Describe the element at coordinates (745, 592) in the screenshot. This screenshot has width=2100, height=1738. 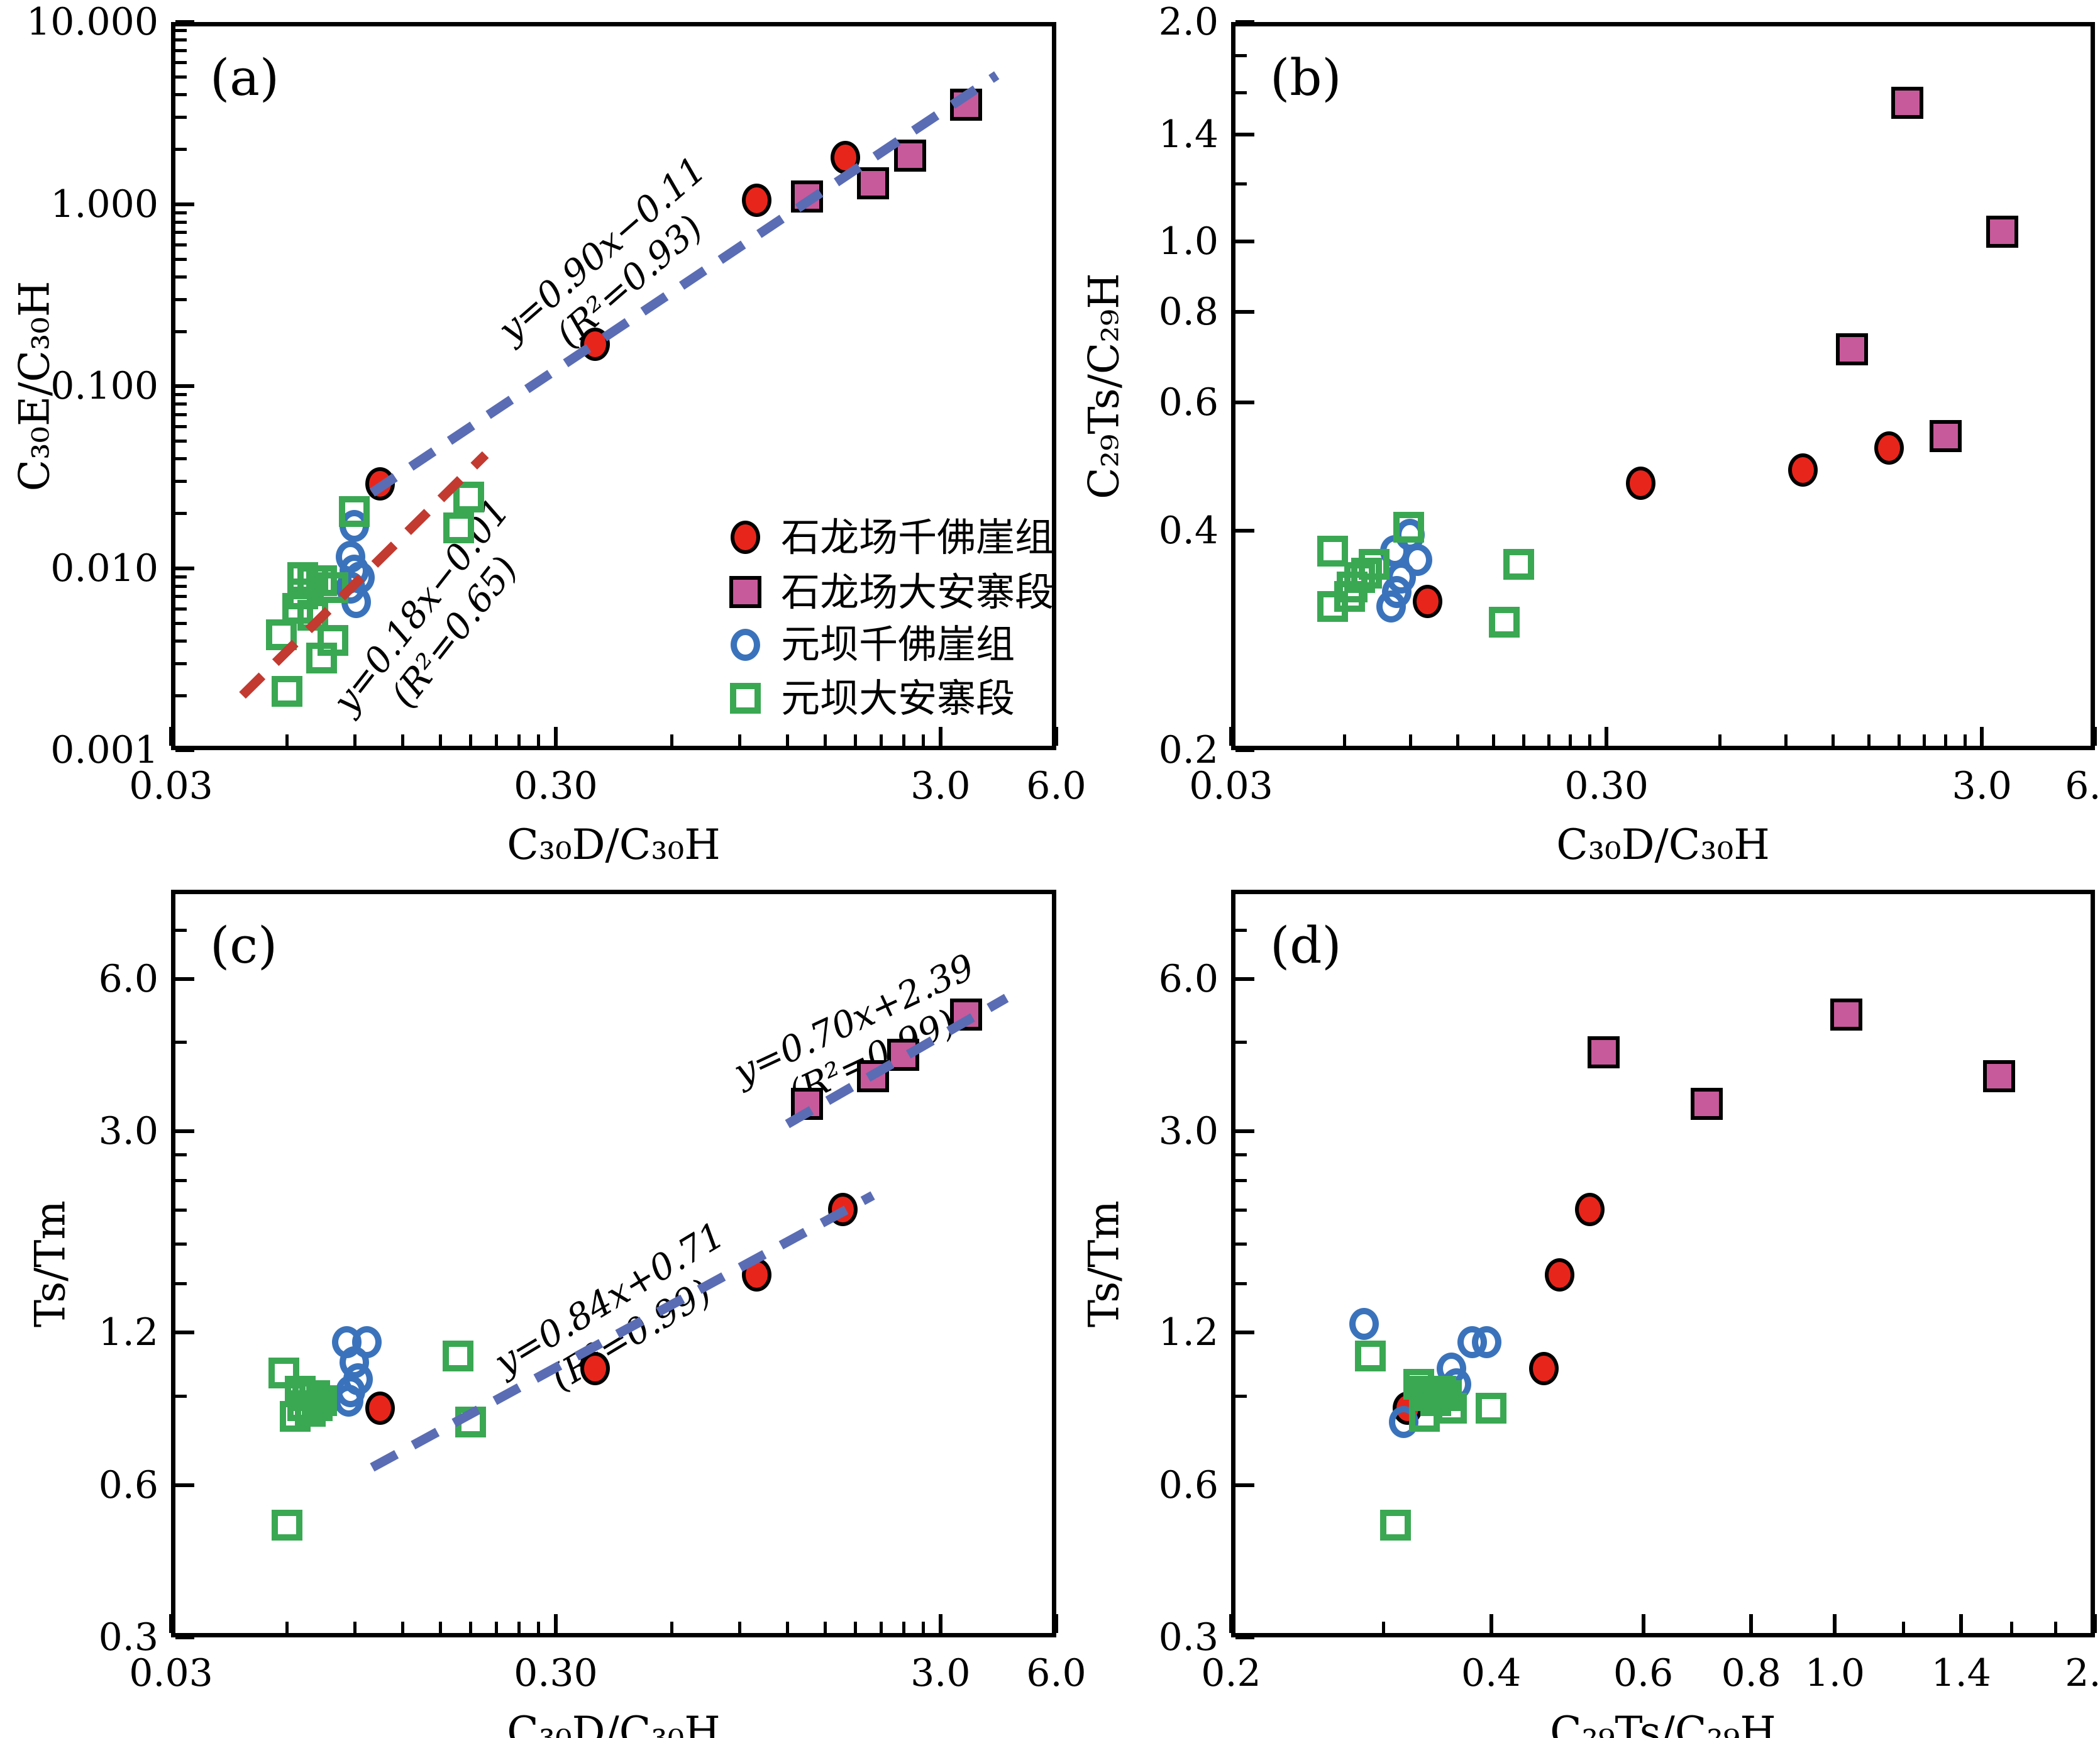
I see `legend-marker-slc_daz` at that location.